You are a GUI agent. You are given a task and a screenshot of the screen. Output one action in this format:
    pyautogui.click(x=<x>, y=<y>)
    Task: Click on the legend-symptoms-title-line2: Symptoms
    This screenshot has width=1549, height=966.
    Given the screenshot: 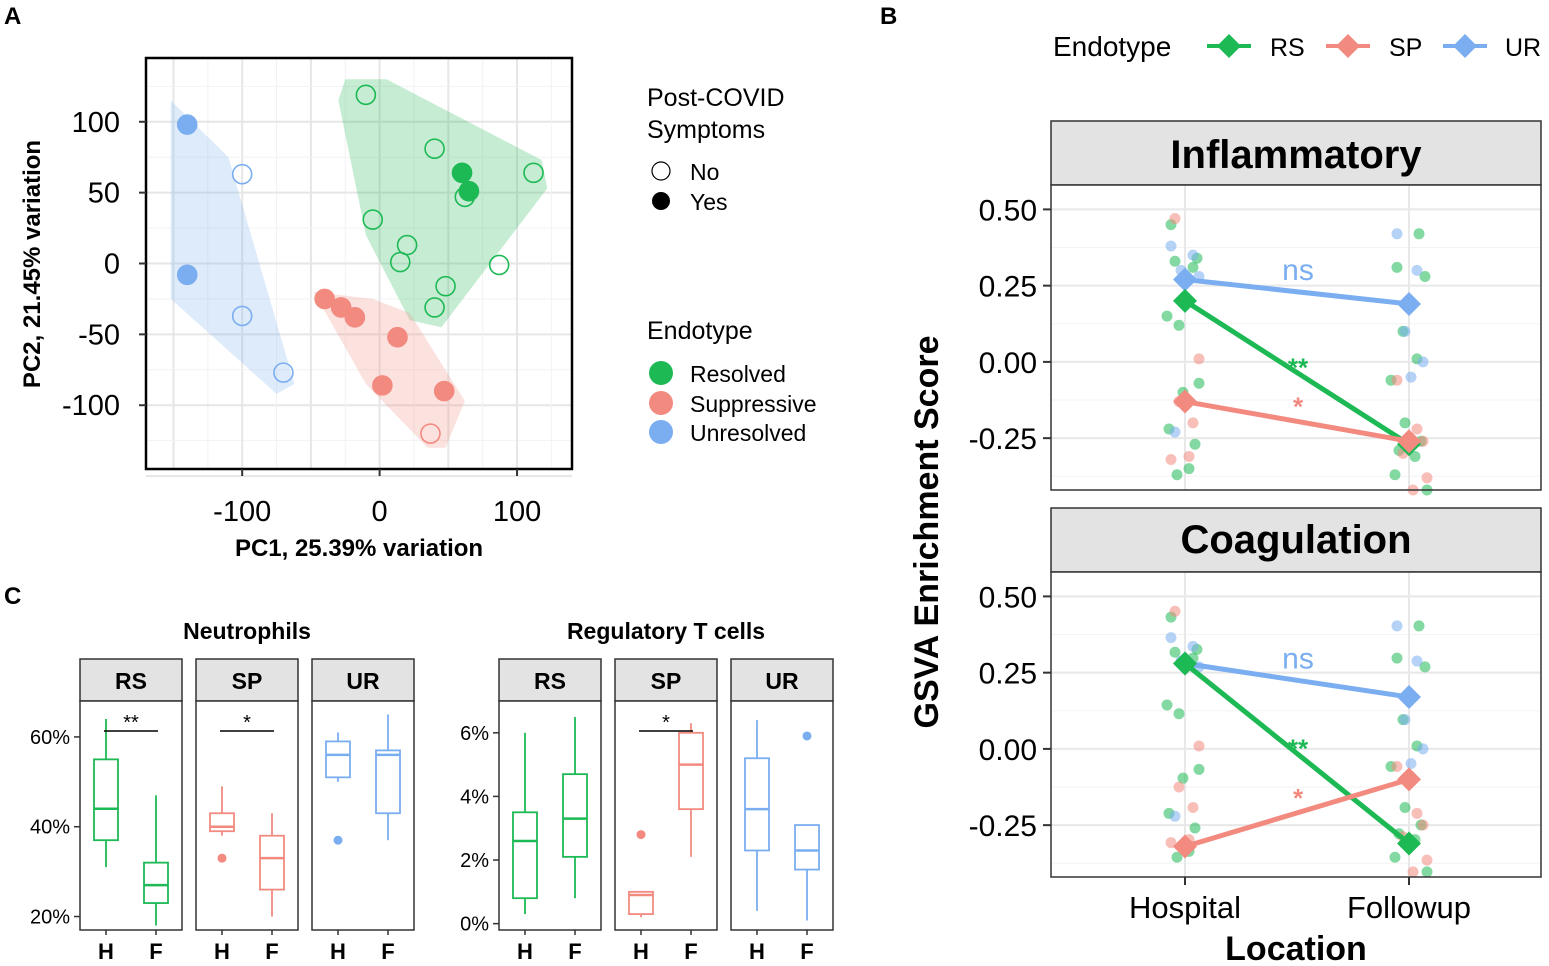 What is the action you would take?
    pyautogui.click(x=706, y=130)
    